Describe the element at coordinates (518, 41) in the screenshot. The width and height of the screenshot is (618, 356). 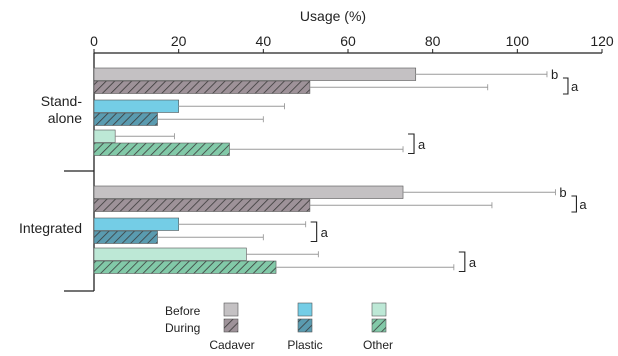
I see `x-tick-label: 100` at that location.